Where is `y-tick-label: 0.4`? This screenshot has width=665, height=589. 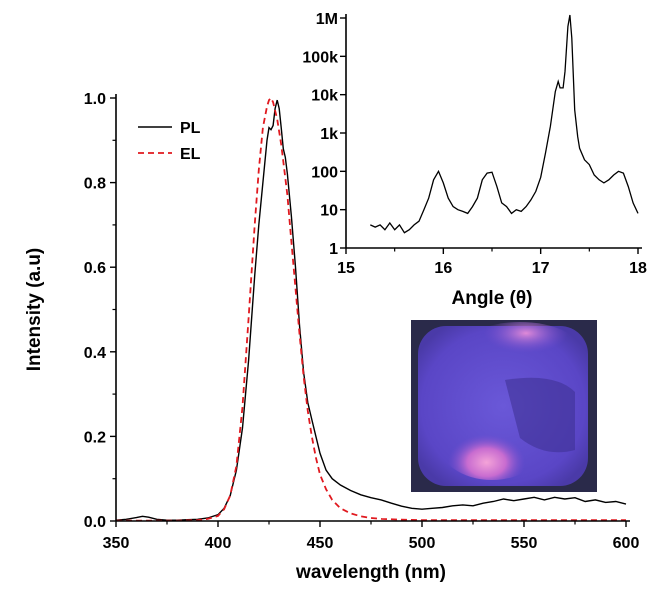 y-tick-label: 0.4 is located at coordinates (95, 353).